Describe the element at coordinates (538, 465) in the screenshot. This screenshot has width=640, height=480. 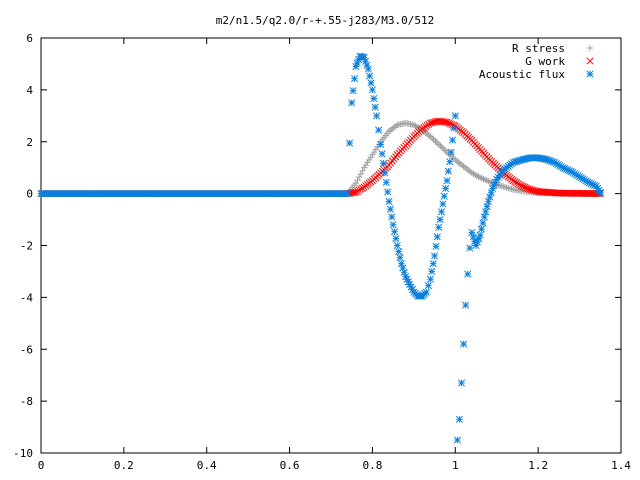
I see `x-tick-label: 1.2` at that location.